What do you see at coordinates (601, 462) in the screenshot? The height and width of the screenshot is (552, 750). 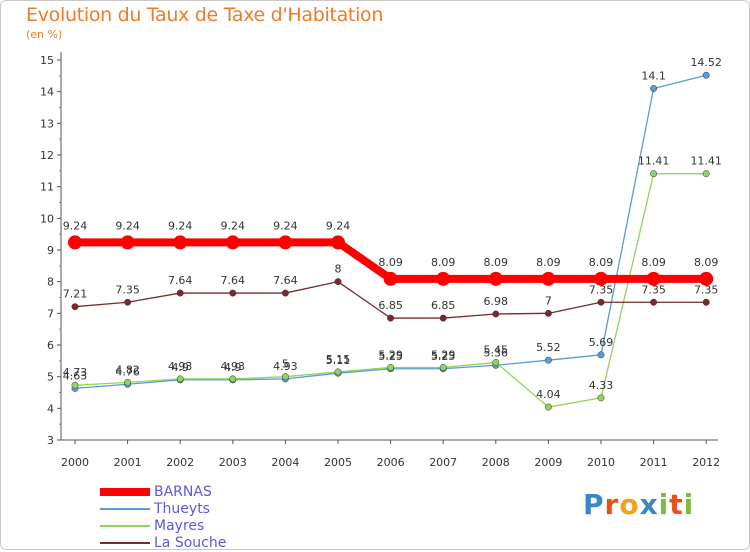 I see `x-tick-label: 2010` at bounding box center [601, 462].